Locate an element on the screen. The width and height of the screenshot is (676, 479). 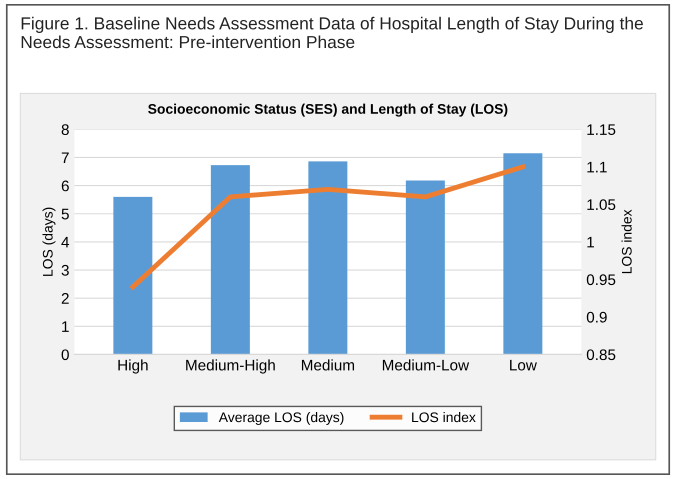
y-tick-label: 0 is located at coordinates (65, 354).